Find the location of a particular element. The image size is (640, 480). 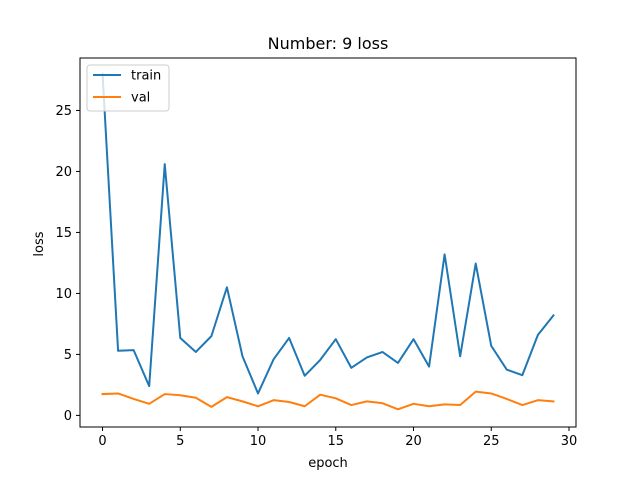

legend-box is located at coordinates (128, 88).